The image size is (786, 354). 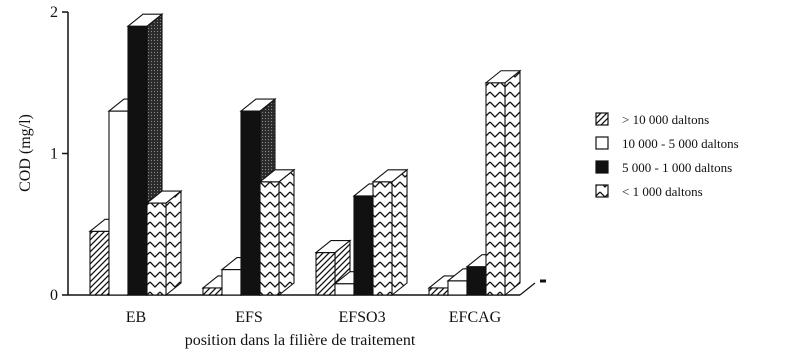 I want to click on legend-entry: < 1 000 daltons, so click(x=649, y=191).